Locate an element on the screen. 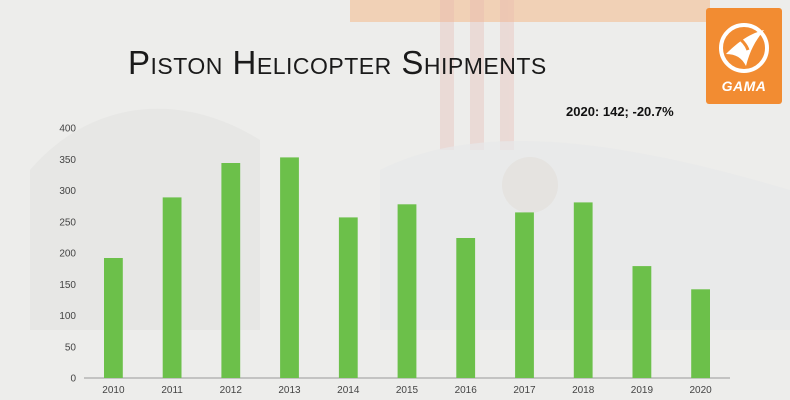  slide-title: Piston Helicopter Shipments is located at coordinates (337, 62).